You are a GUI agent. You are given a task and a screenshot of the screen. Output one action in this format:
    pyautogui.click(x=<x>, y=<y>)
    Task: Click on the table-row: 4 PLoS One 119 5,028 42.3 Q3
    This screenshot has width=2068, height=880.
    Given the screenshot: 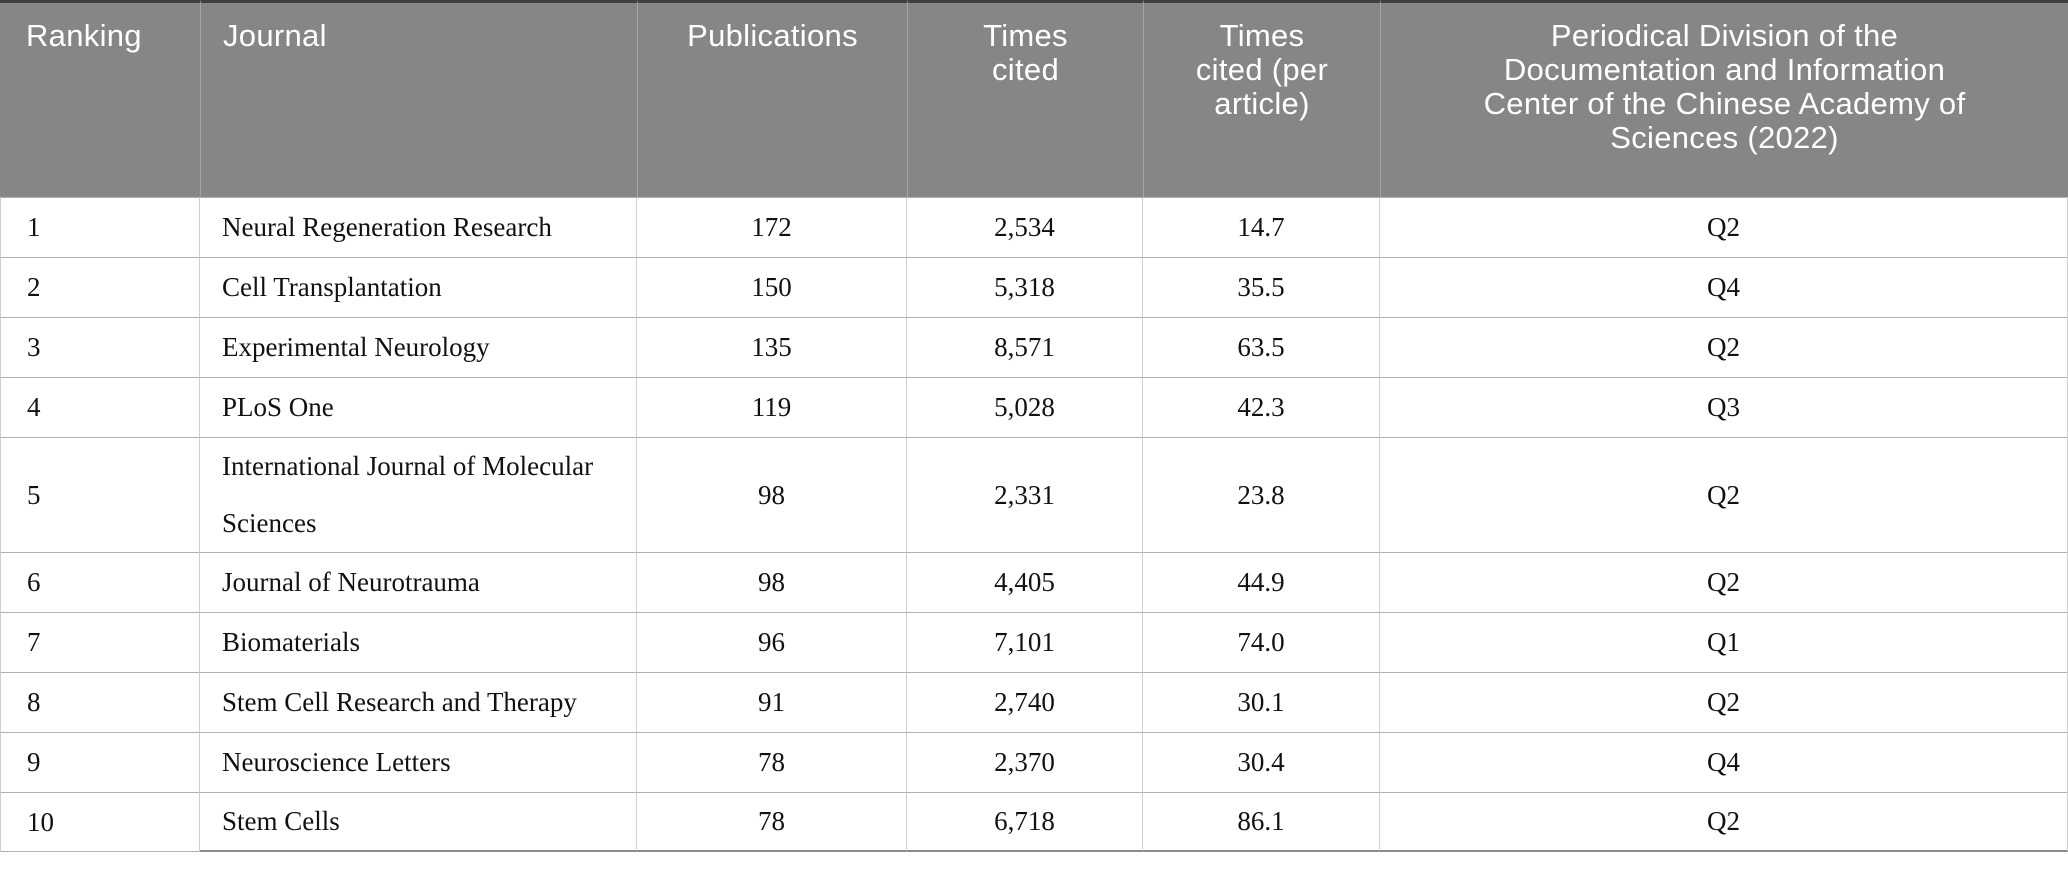 What is the action you would take?
    pyautogui.click(x=1034, y=407)
    